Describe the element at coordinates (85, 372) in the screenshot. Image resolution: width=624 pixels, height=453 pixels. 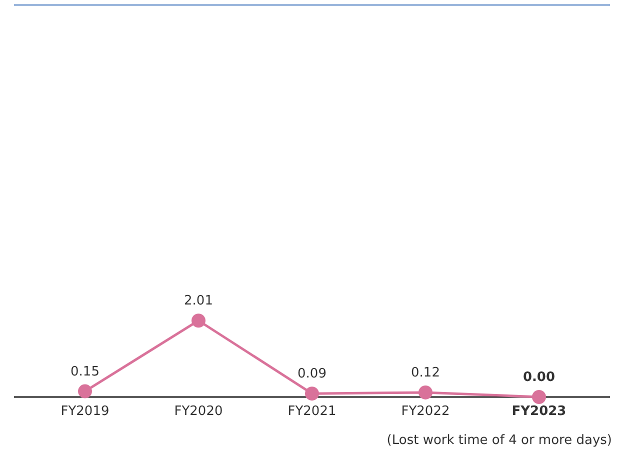
I see `data-label: 0.15` at that location.